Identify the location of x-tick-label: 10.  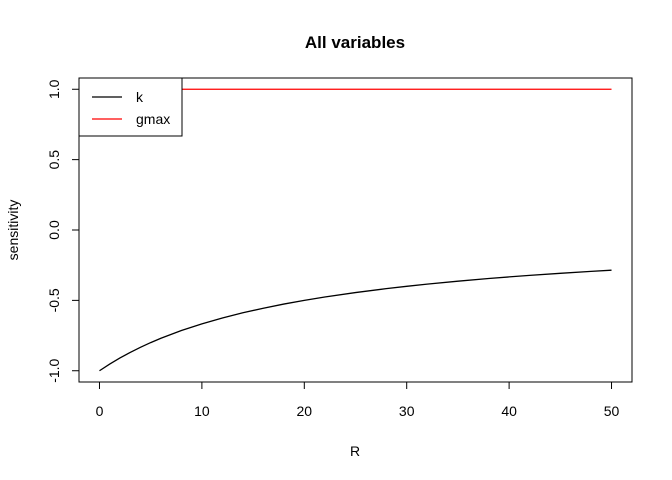
(202, 411).